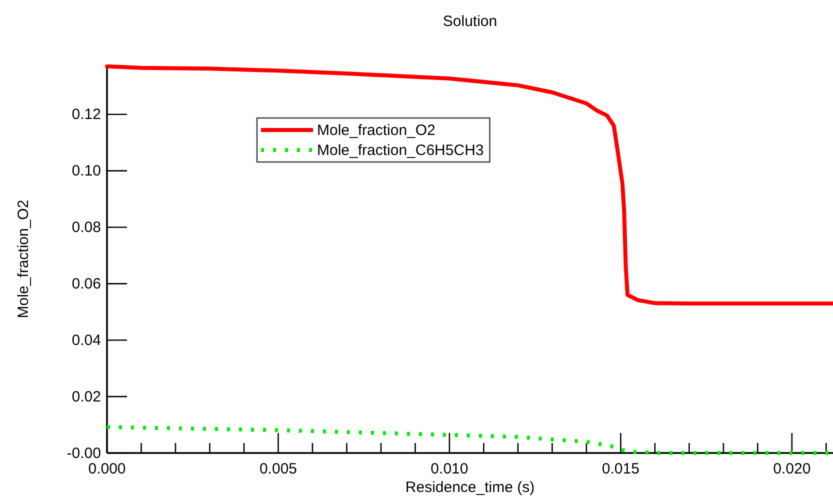 Image resolution: width=833 pixels, height=500 pixels. I want to click on x-tick-label: 0.000, so click(107, 469).